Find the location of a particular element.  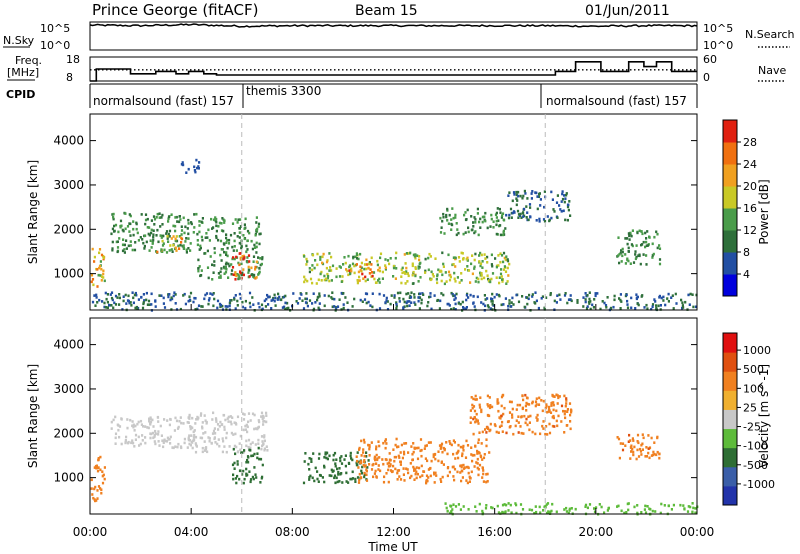

x-tick-label: 12:00 is located at coordinates (393, 532).